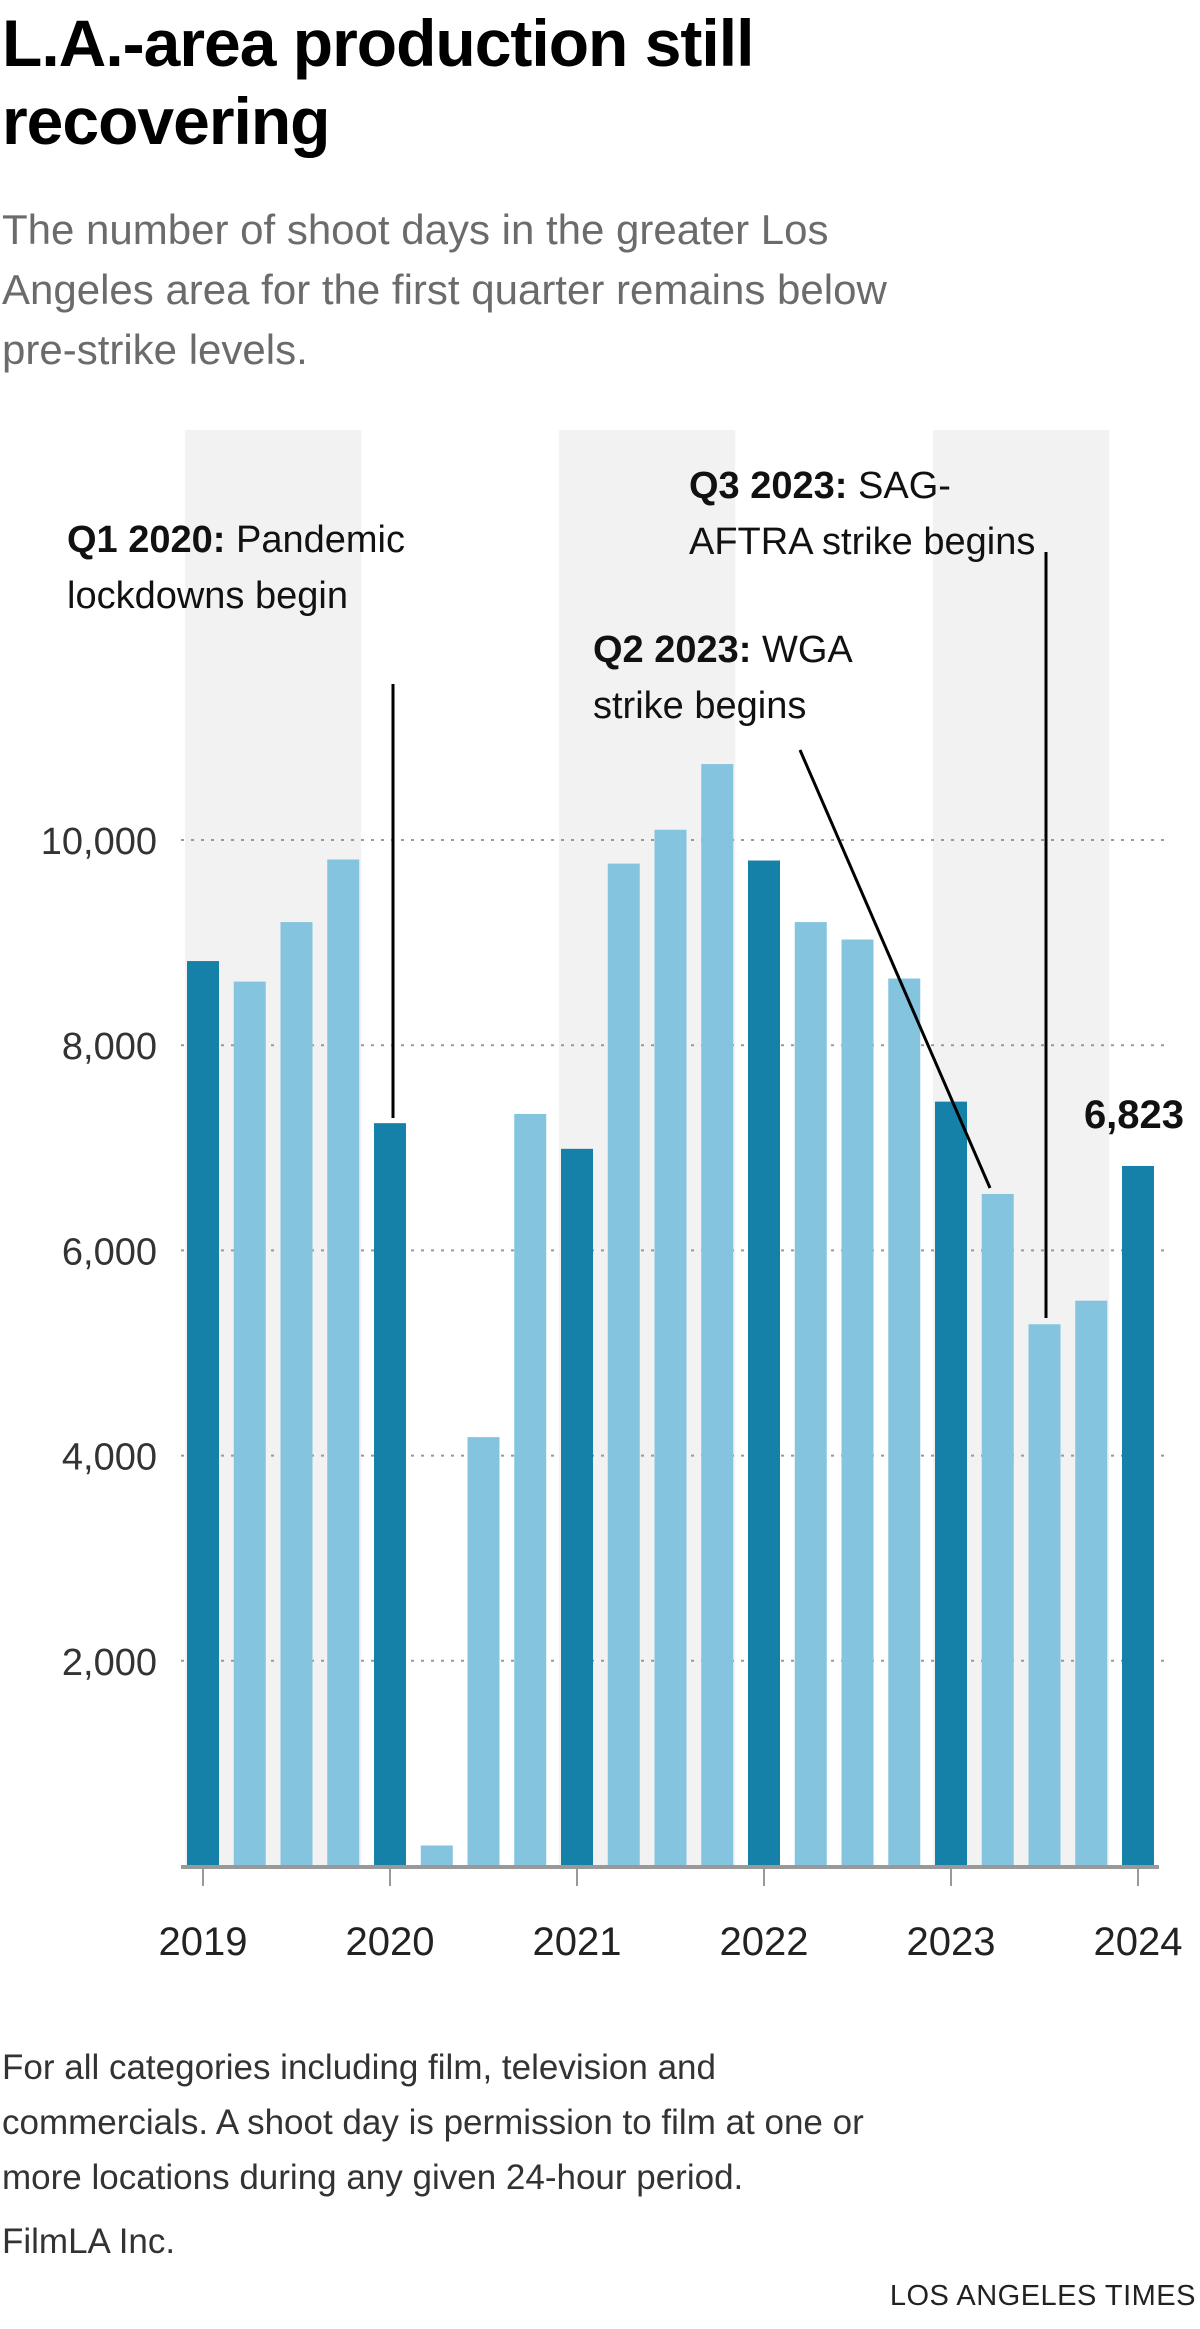  I want to click on x-tick-label: 2021, so click(577, 1942).